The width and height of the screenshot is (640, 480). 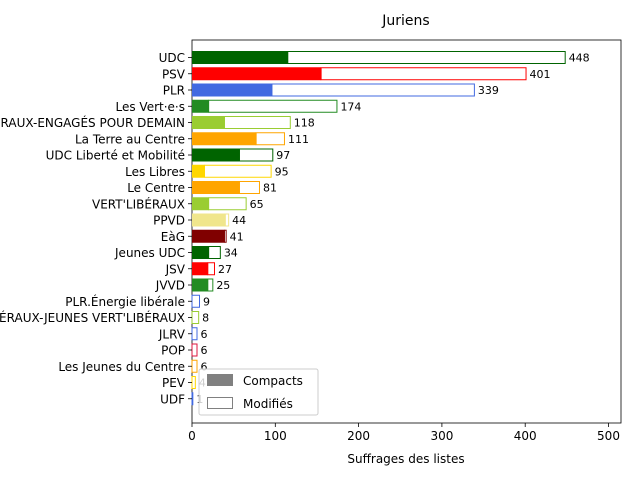 What do you see at coordinates (237, 171) in the screenshot?
I see `bar-modifies-les-libres` at bounding box center [237, 171].